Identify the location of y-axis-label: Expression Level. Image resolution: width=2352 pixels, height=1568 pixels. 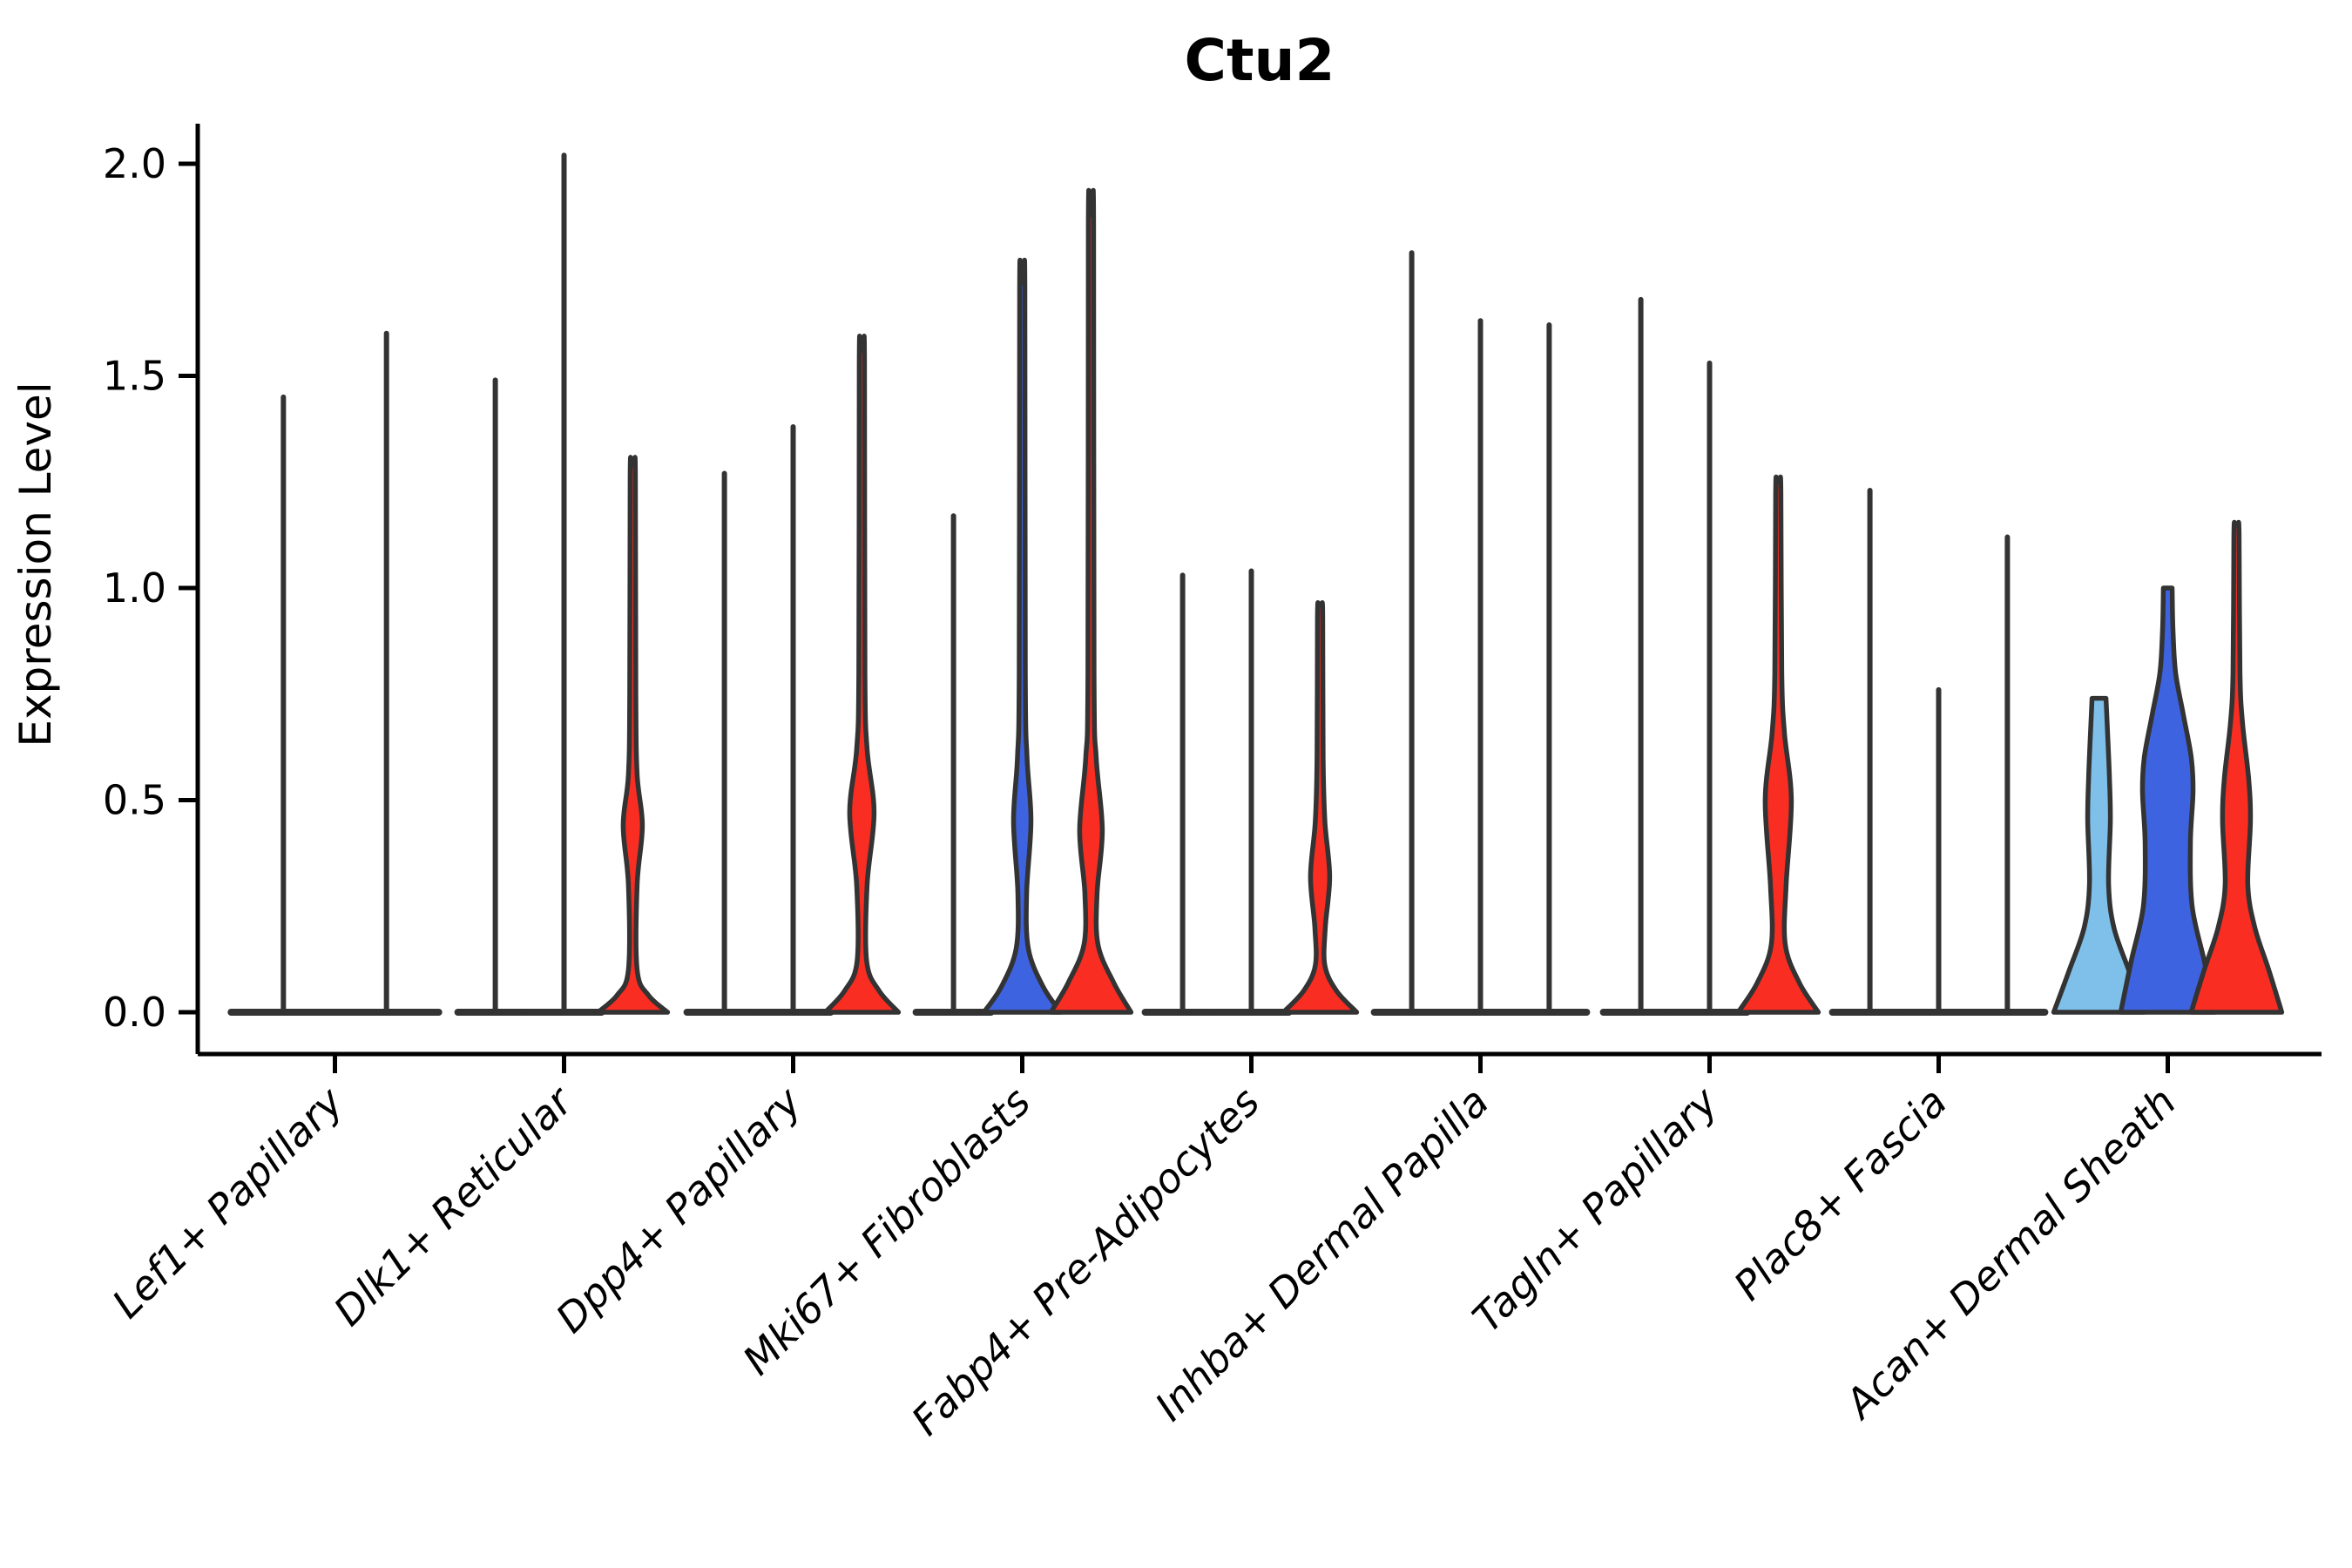
(35, 564).